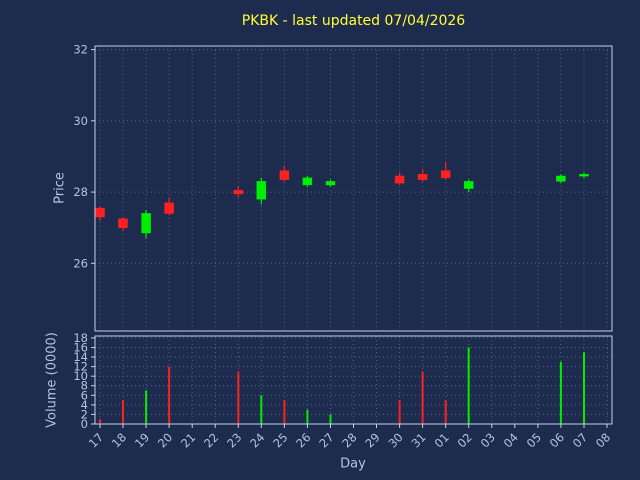 The image size is (640, 480). I want to click on day-tick-label: 24, so click(257, 440).